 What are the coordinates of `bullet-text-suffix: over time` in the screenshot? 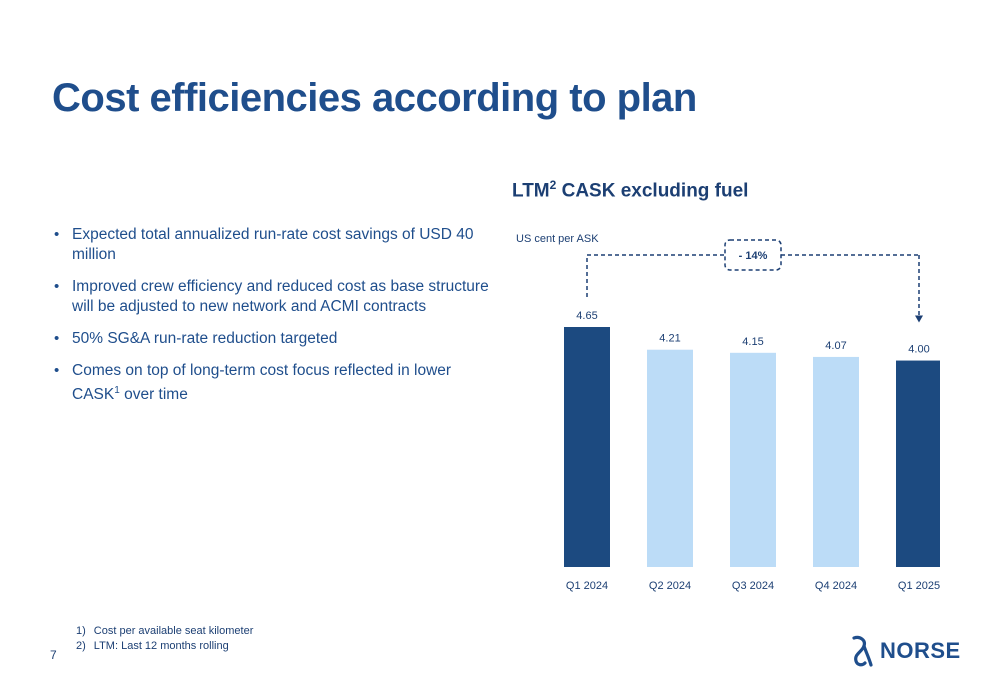 It's located at (153, 395).